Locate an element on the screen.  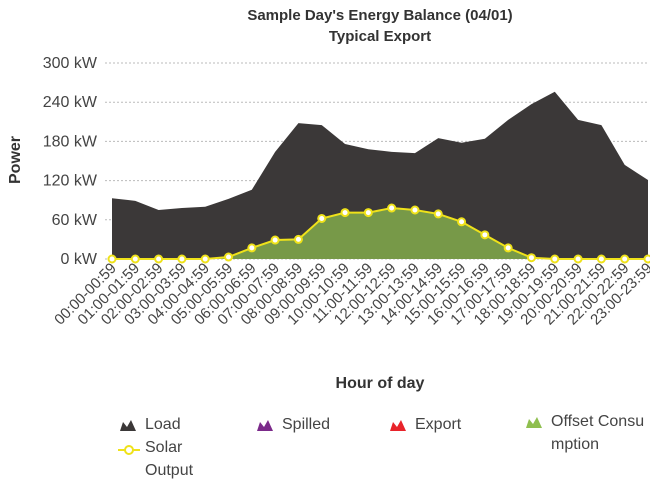
x-axis-title: Hour of day is located at coordinates (380, 383).